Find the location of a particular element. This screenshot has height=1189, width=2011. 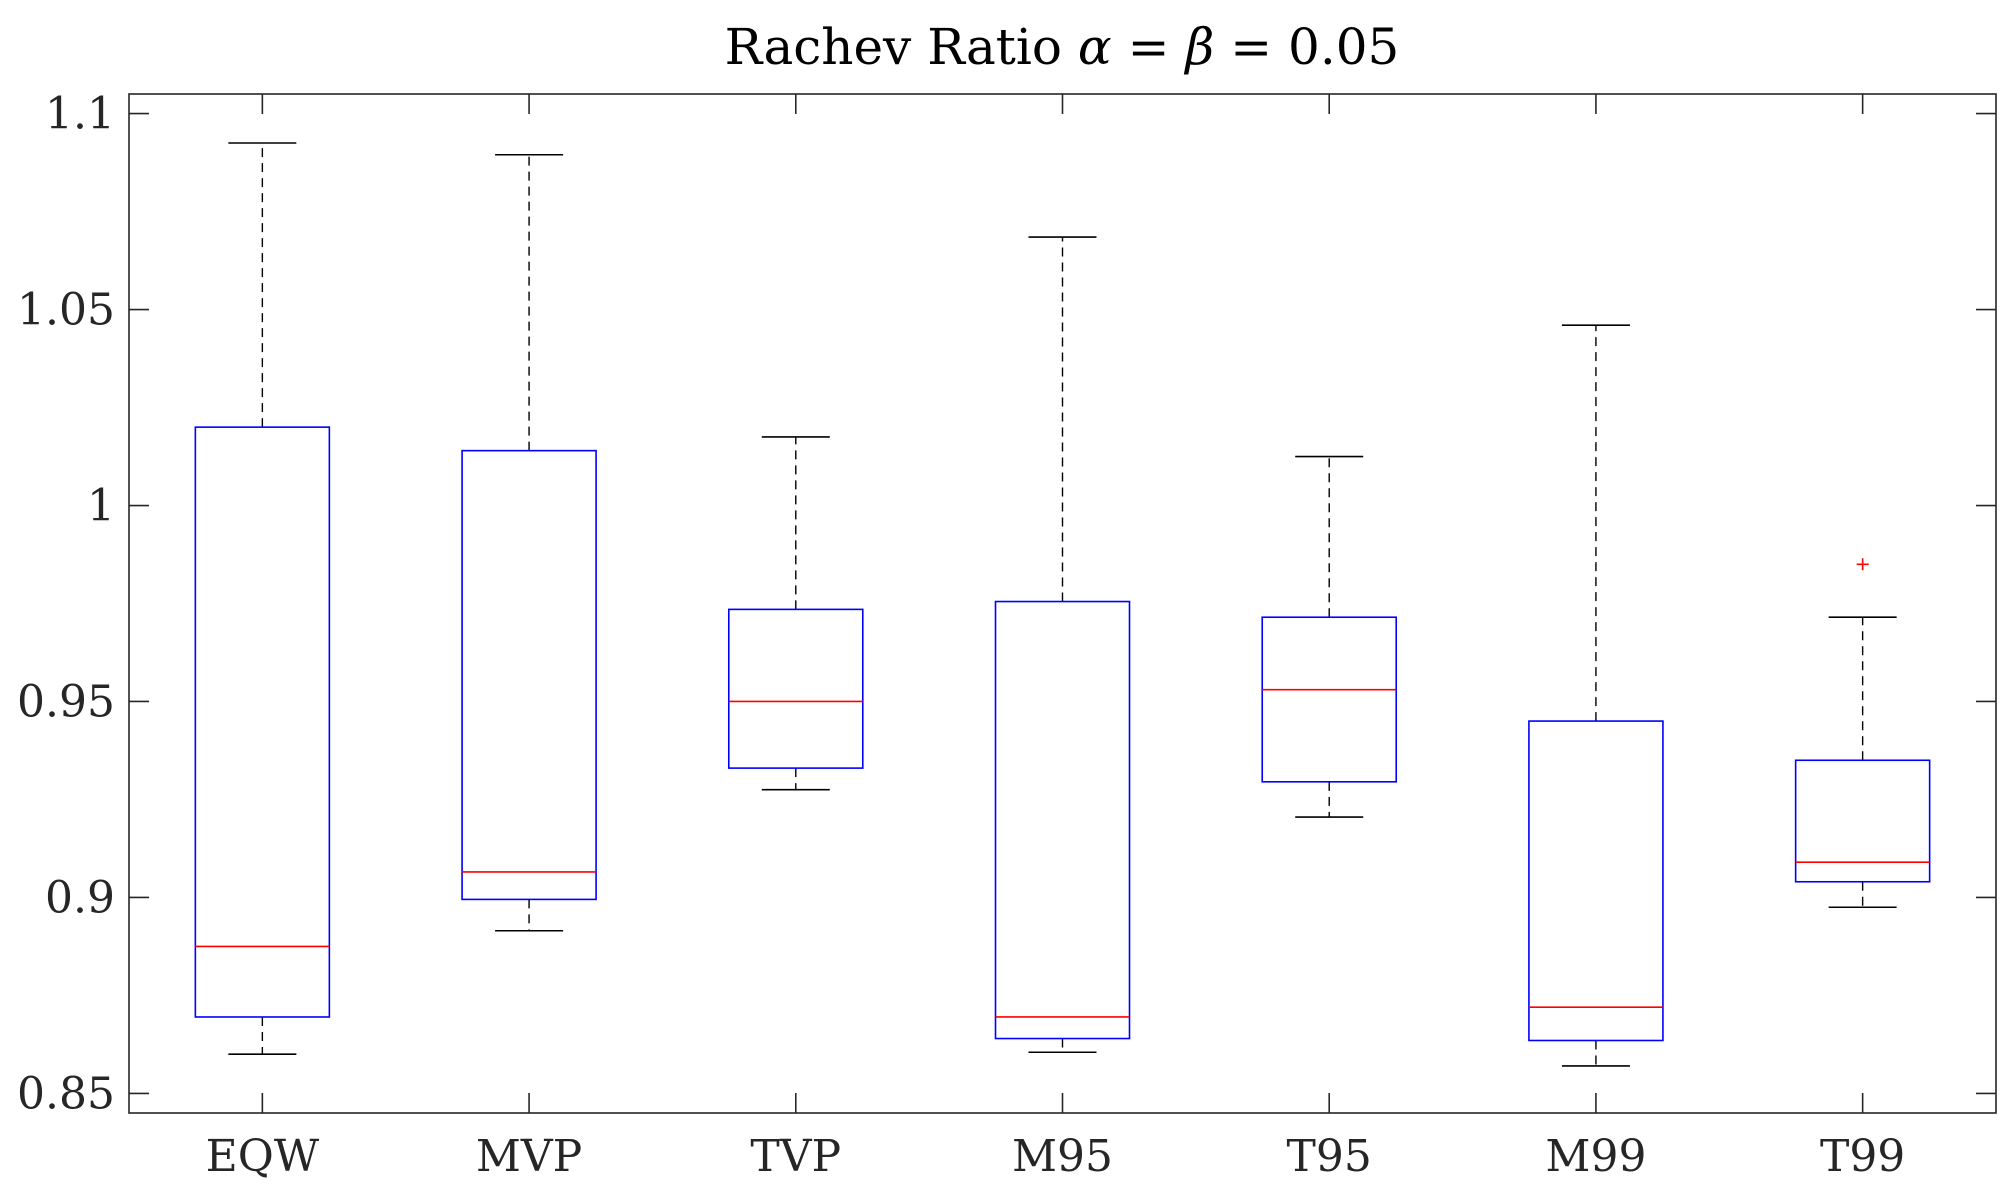

y-tick-label: 0.9 is located at coordinates (80, 897).